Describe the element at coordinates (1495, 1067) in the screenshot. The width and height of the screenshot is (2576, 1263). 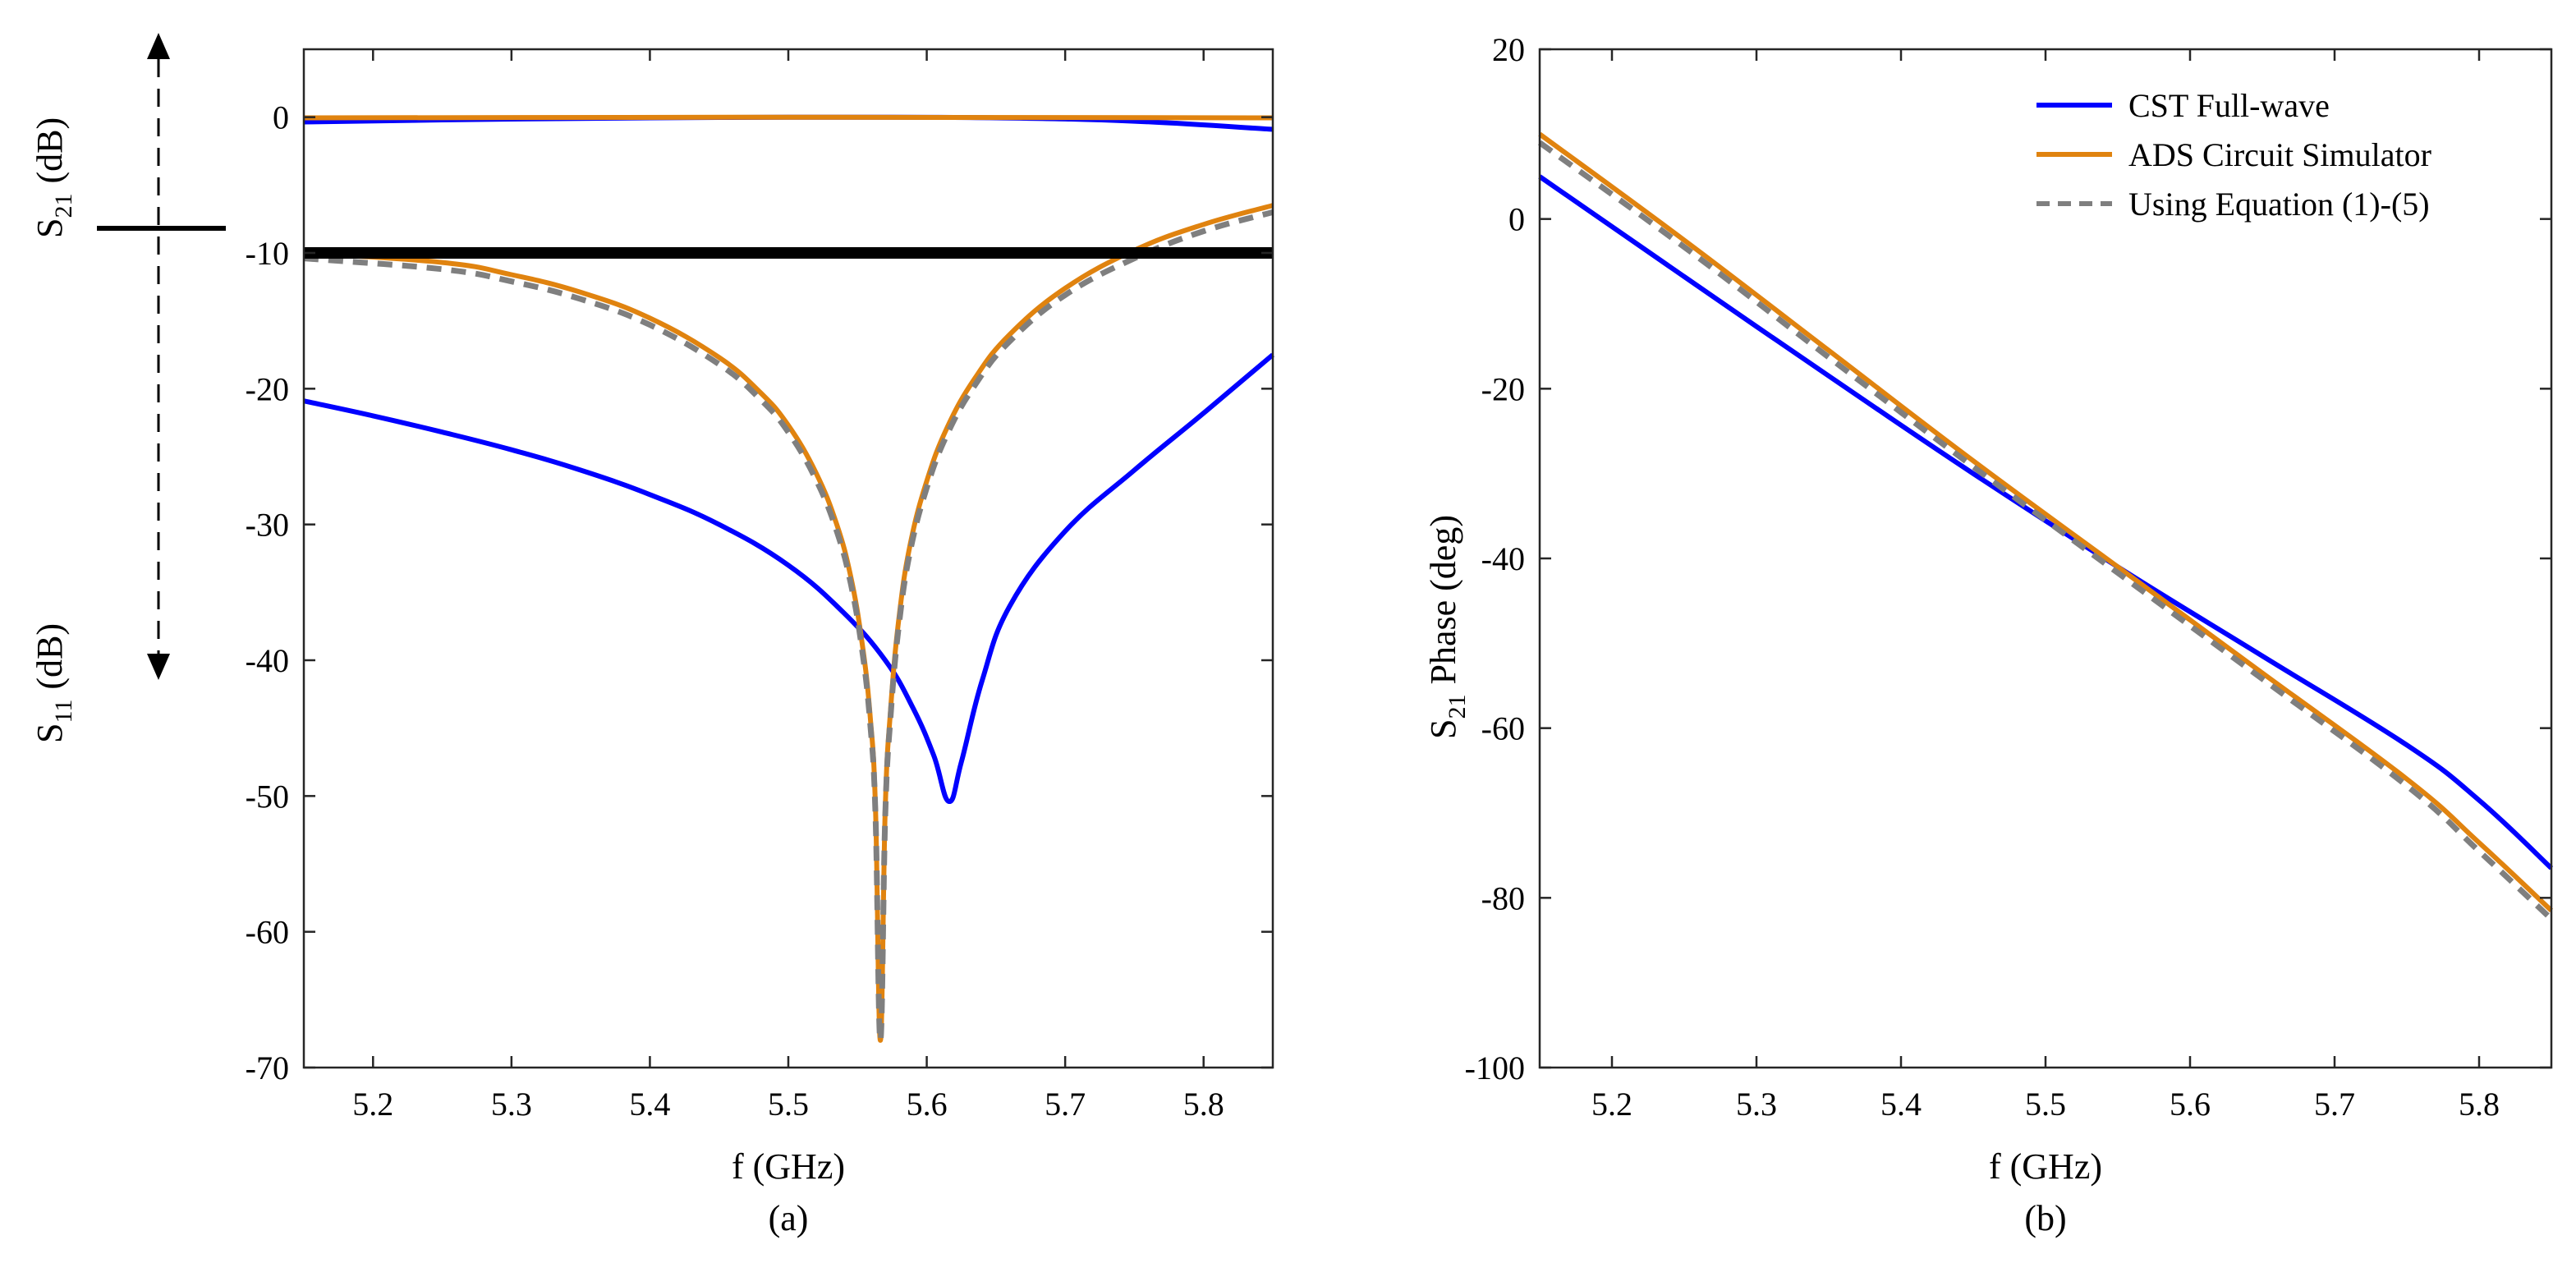
I see `y-tick-label: -100` at that location.